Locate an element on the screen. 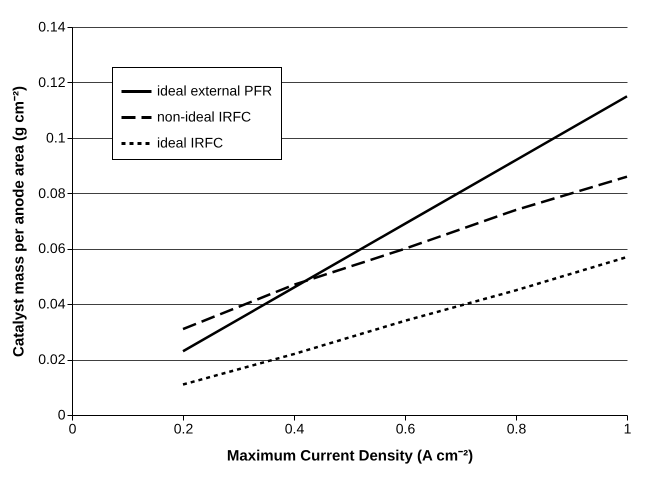 This screenshot has height=494, width=648. x-tick-label: 0.2 is located at coordinates (184, 428).